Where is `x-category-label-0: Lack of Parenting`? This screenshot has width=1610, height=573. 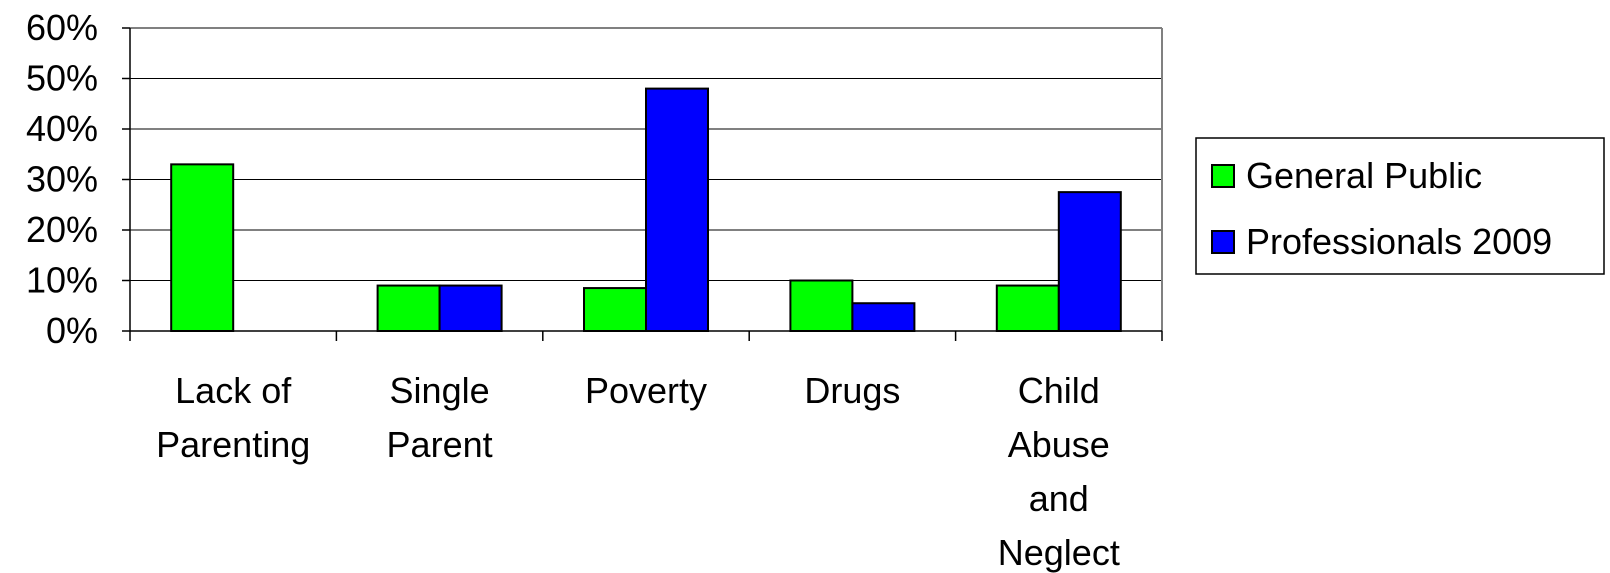
x-category-label-0: Lack of Parenting is located at coordinates (233, 417).